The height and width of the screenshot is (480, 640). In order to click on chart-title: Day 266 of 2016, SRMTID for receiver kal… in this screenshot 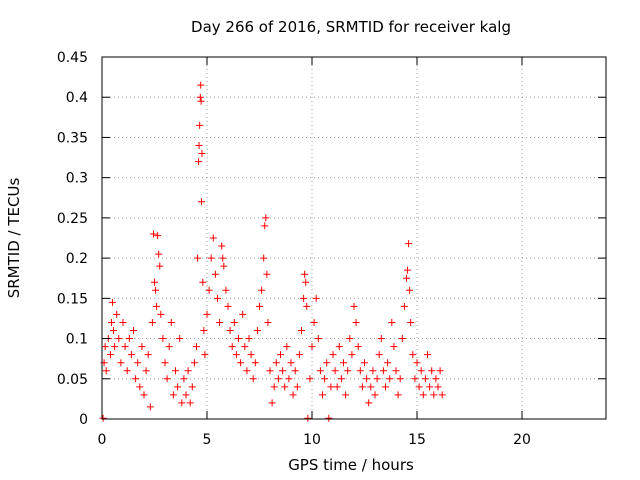, I will do `click(351, 27)`.